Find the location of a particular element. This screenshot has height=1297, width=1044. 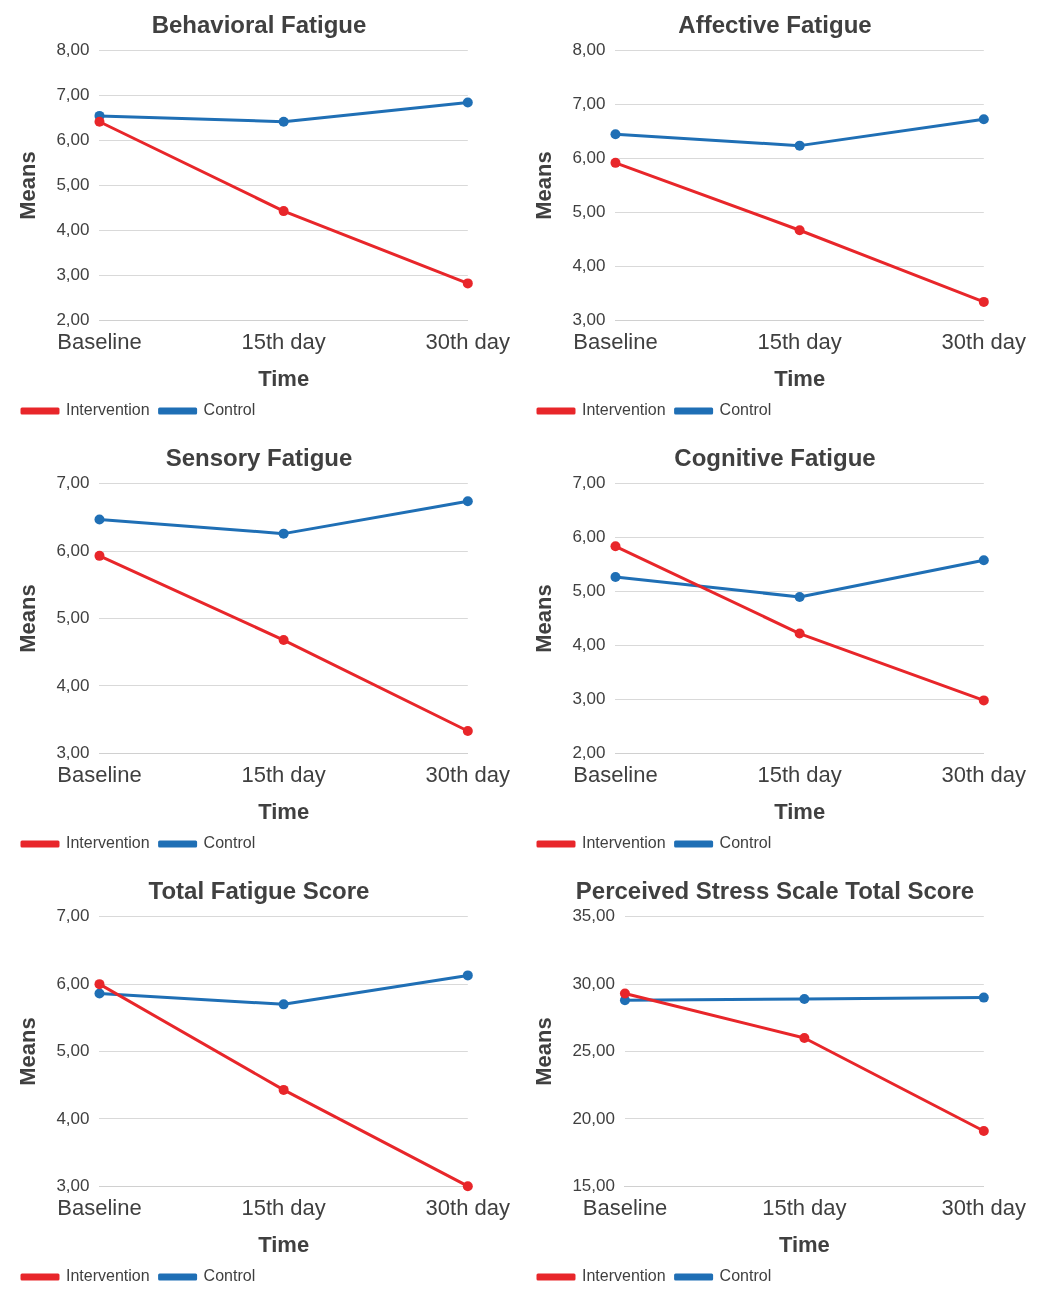

chart-title: Affective Fatigue is located at coordinates (775, 25).